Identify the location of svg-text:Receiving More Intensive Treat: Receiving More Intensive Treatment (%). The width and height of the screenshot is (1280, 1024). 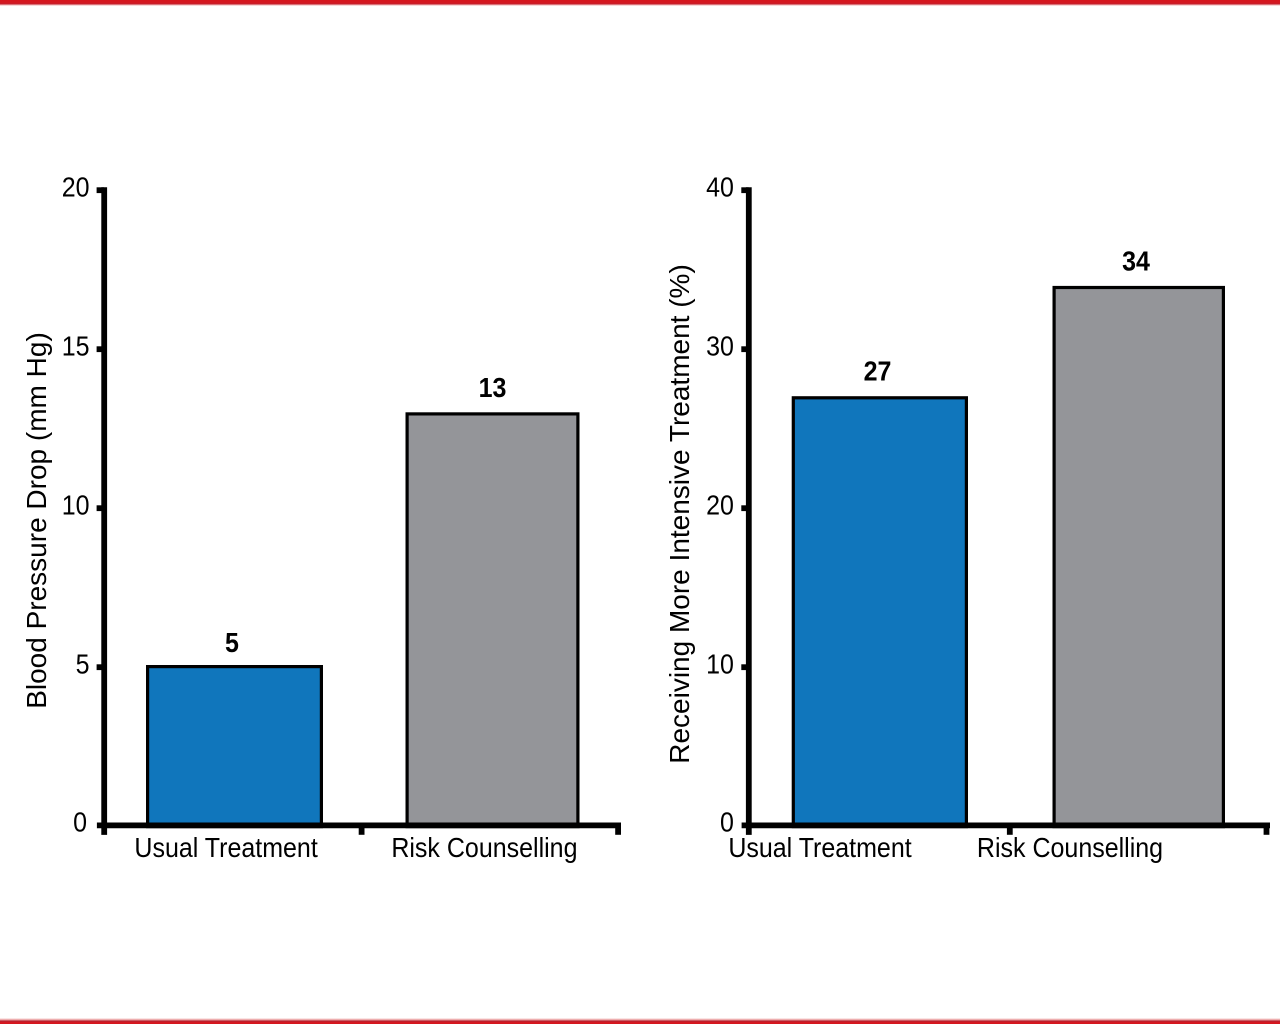
(679, 514).